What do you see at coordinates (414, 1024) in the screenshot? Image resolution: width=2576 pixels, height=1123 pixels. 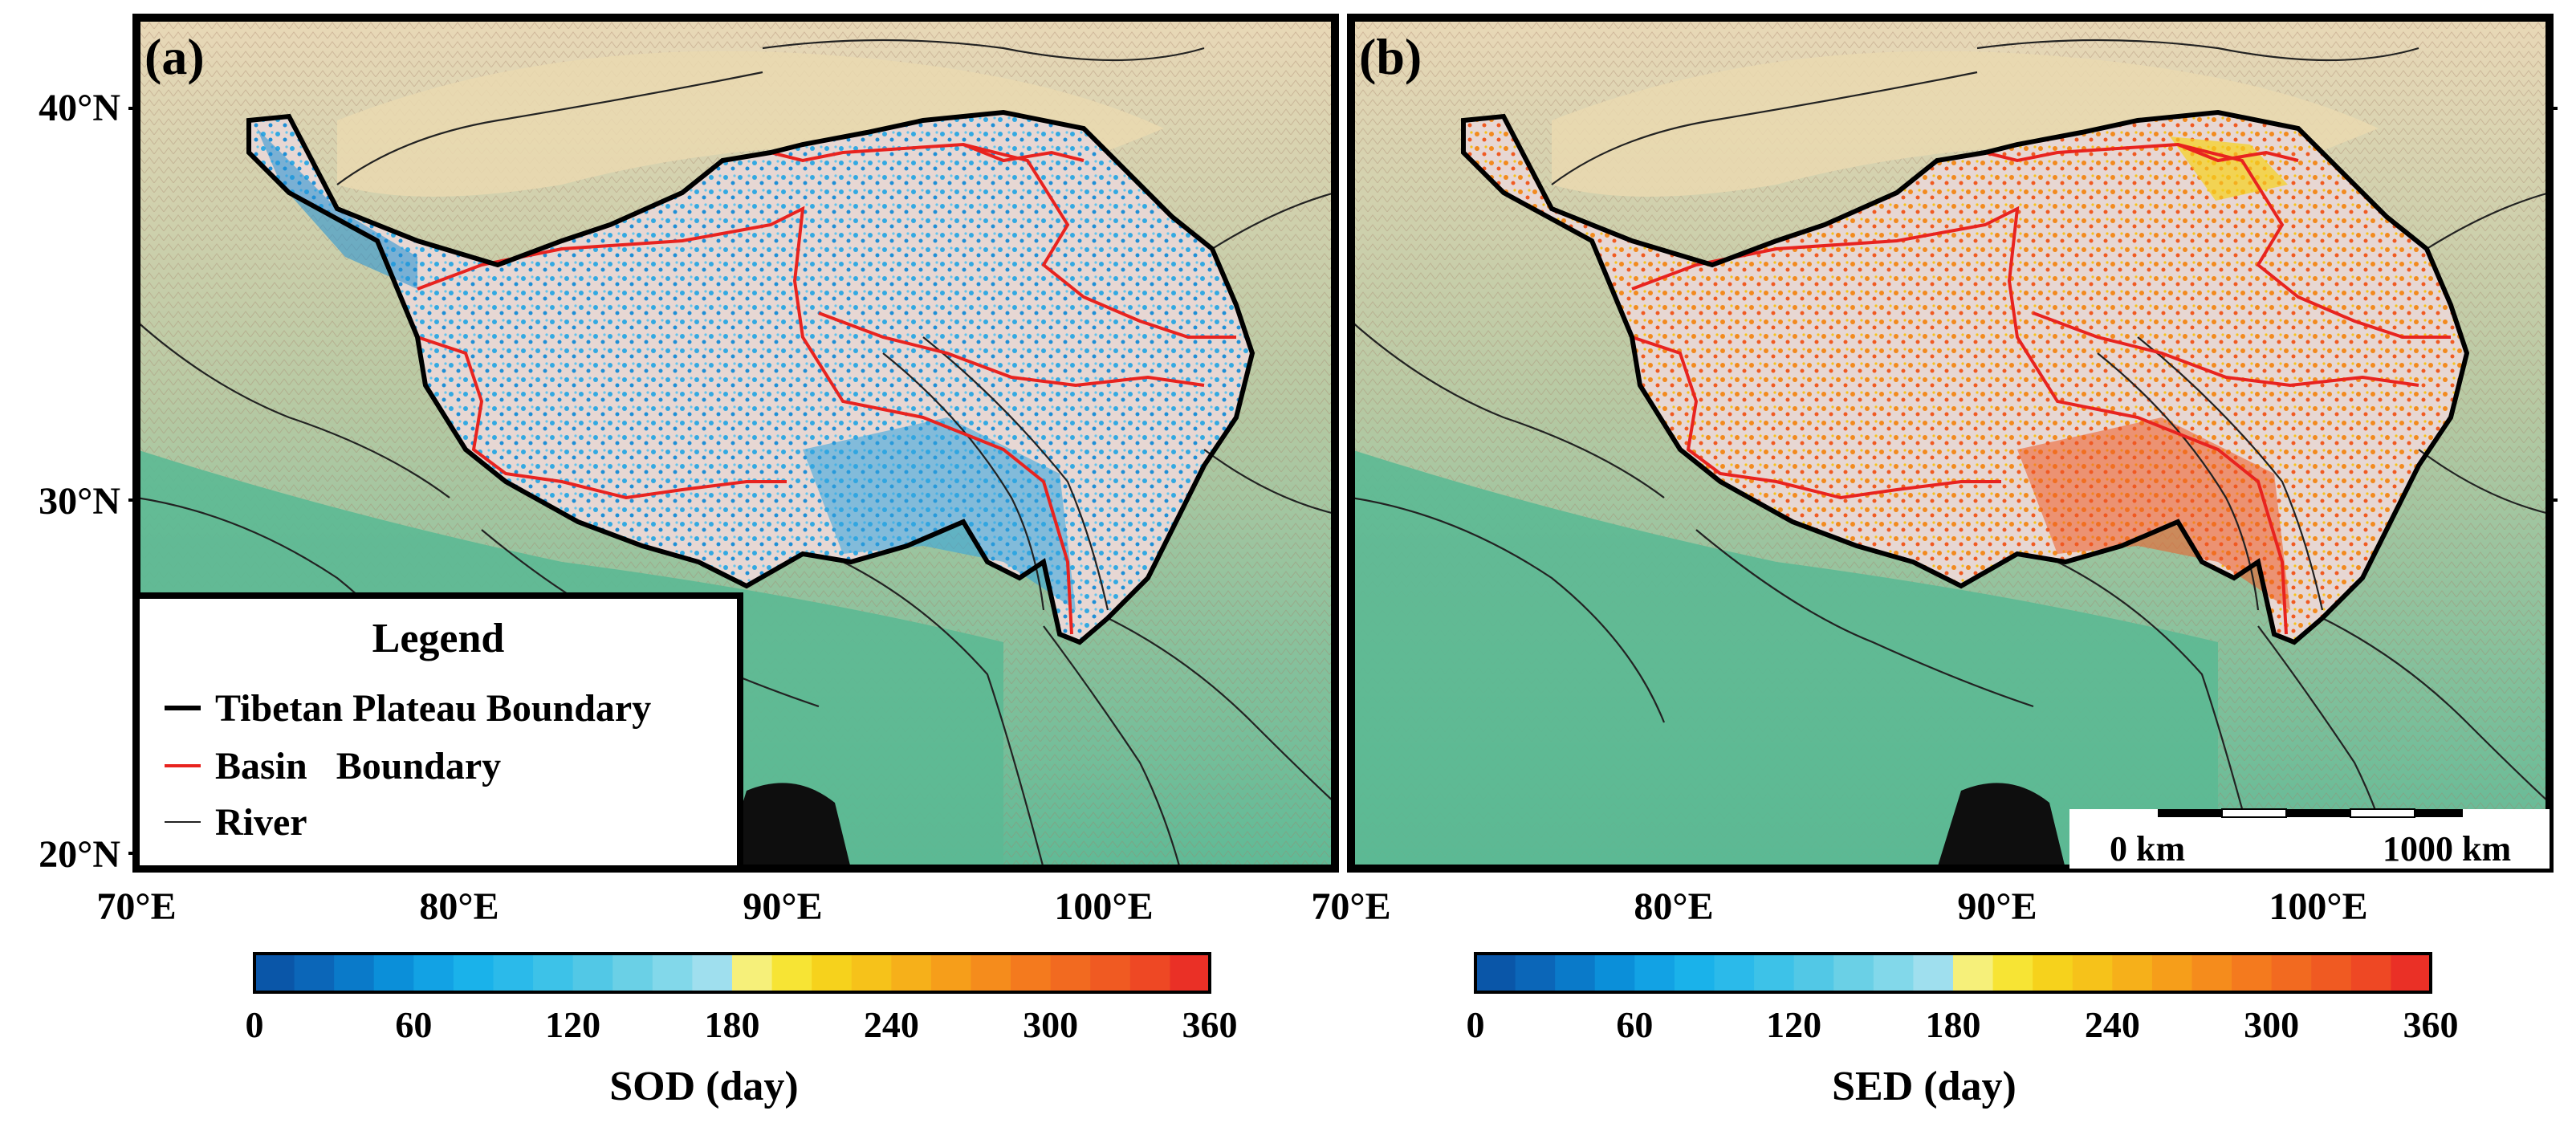 I see `colorbar-sod-tick-label: 60` at bounding box center [414, 1024].